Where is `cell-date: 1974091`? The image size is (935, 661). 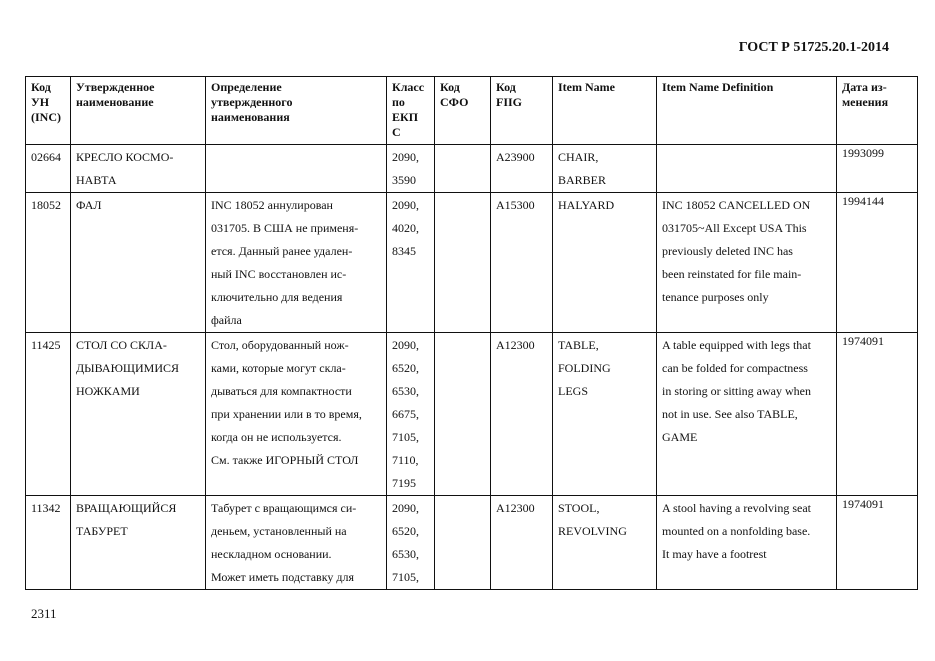
cell-date: 1974091 is located at coordinates (877, 414).